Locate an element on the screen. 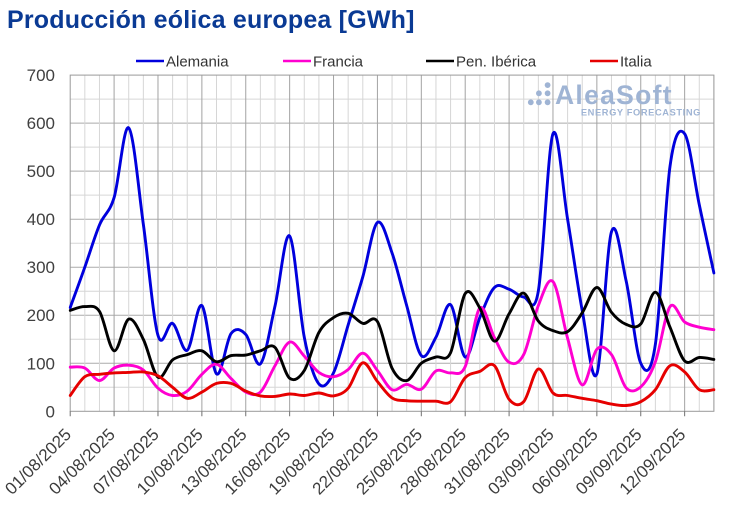 This screenshot has width=730, height=514. svg-text: 400 is located at coordinates (41, 219).